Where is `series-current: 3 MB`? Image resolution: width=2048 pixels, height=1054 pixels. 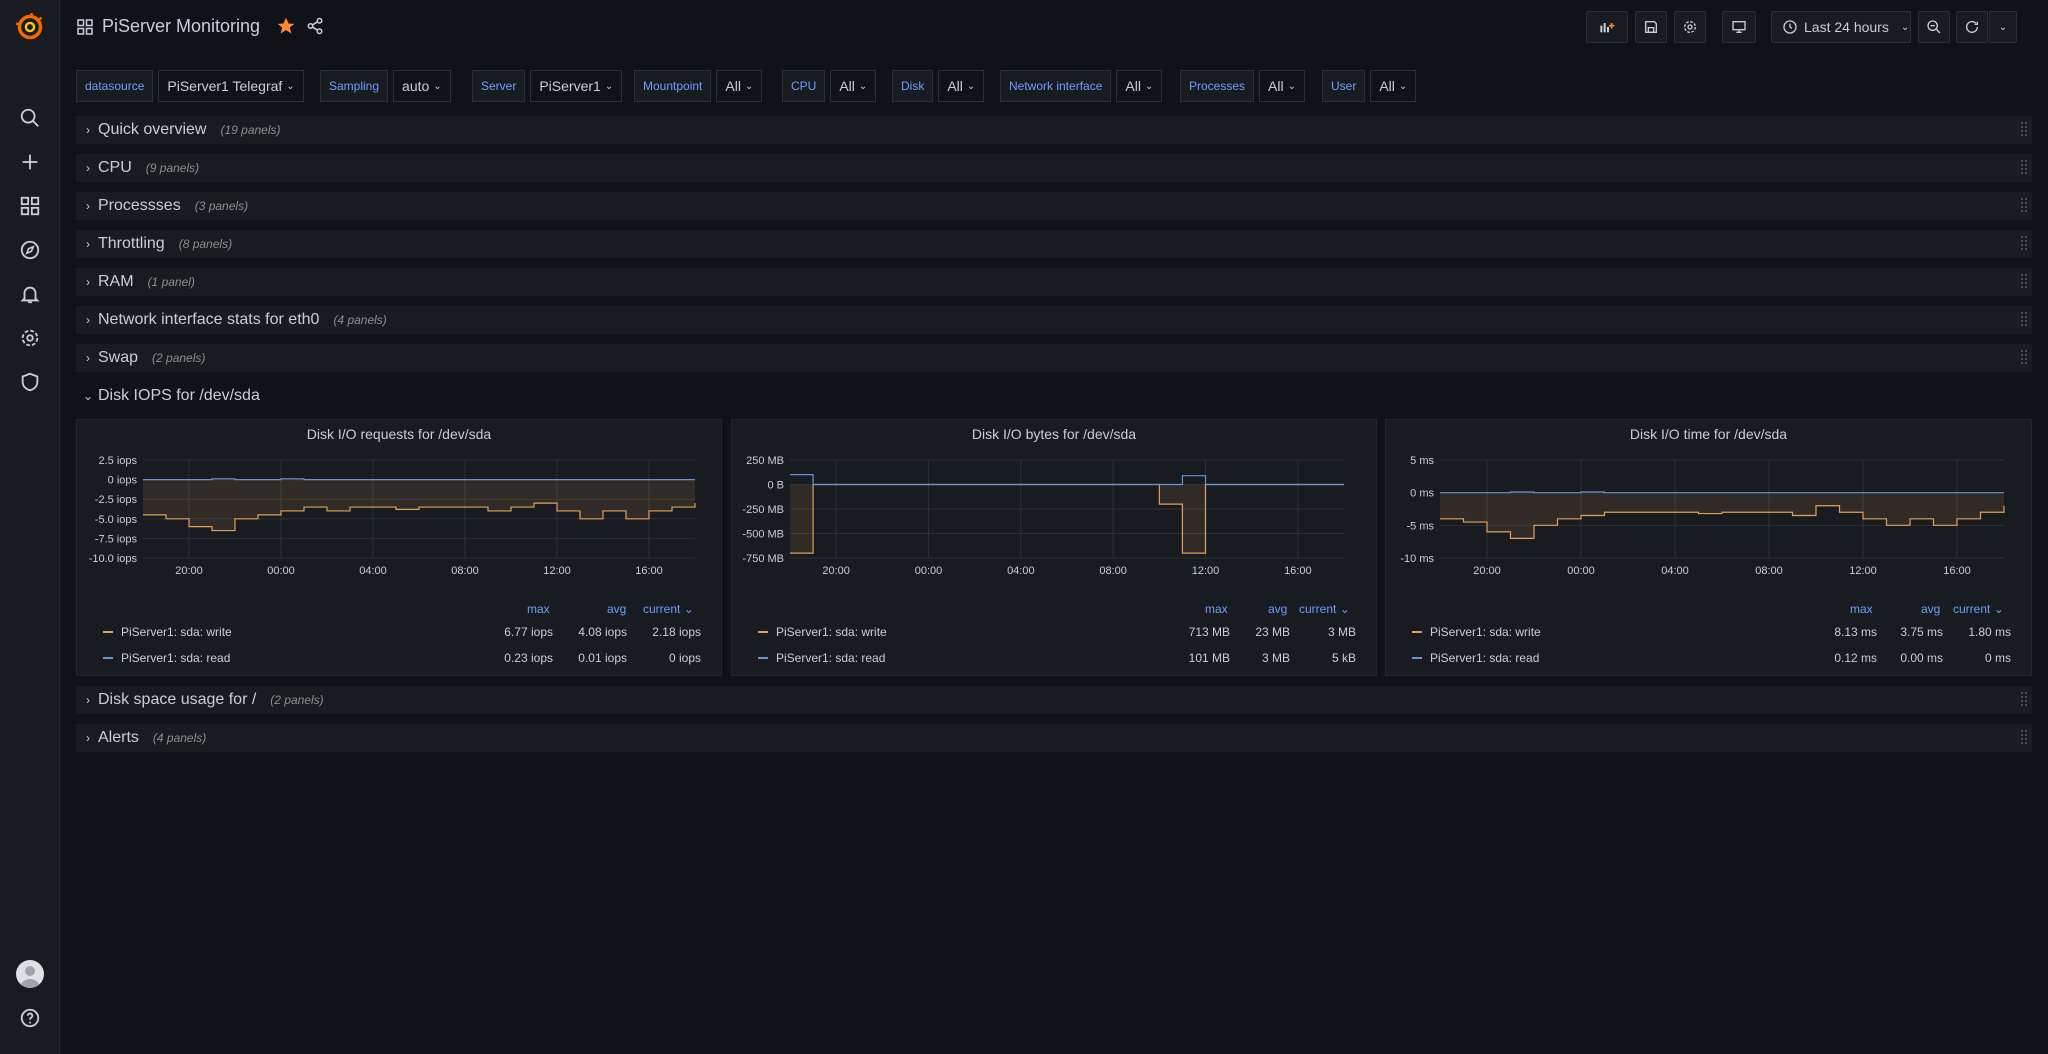
series-current: 3 MB is located at coordinates (1341, 632).